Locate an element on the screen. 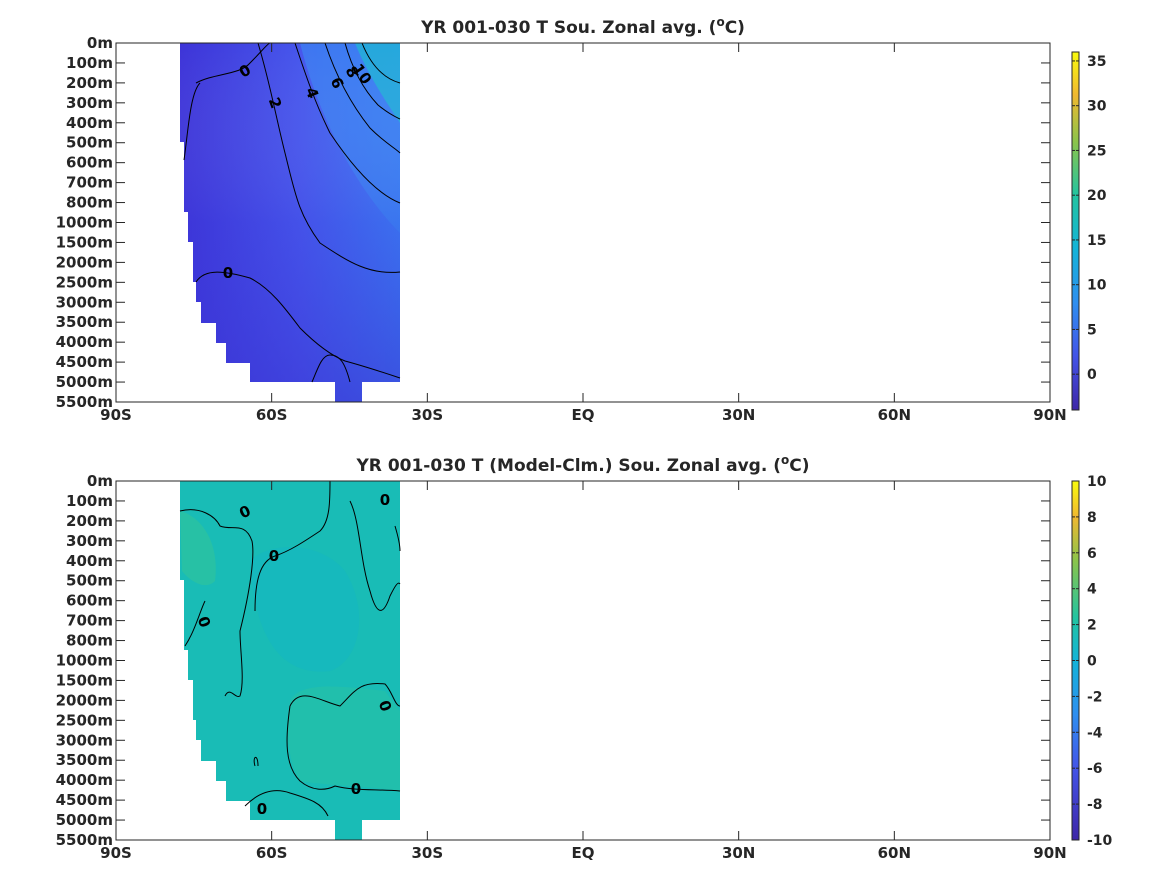  colorbar-tick-label-2: 6 is located at coordinates (1092, 554).